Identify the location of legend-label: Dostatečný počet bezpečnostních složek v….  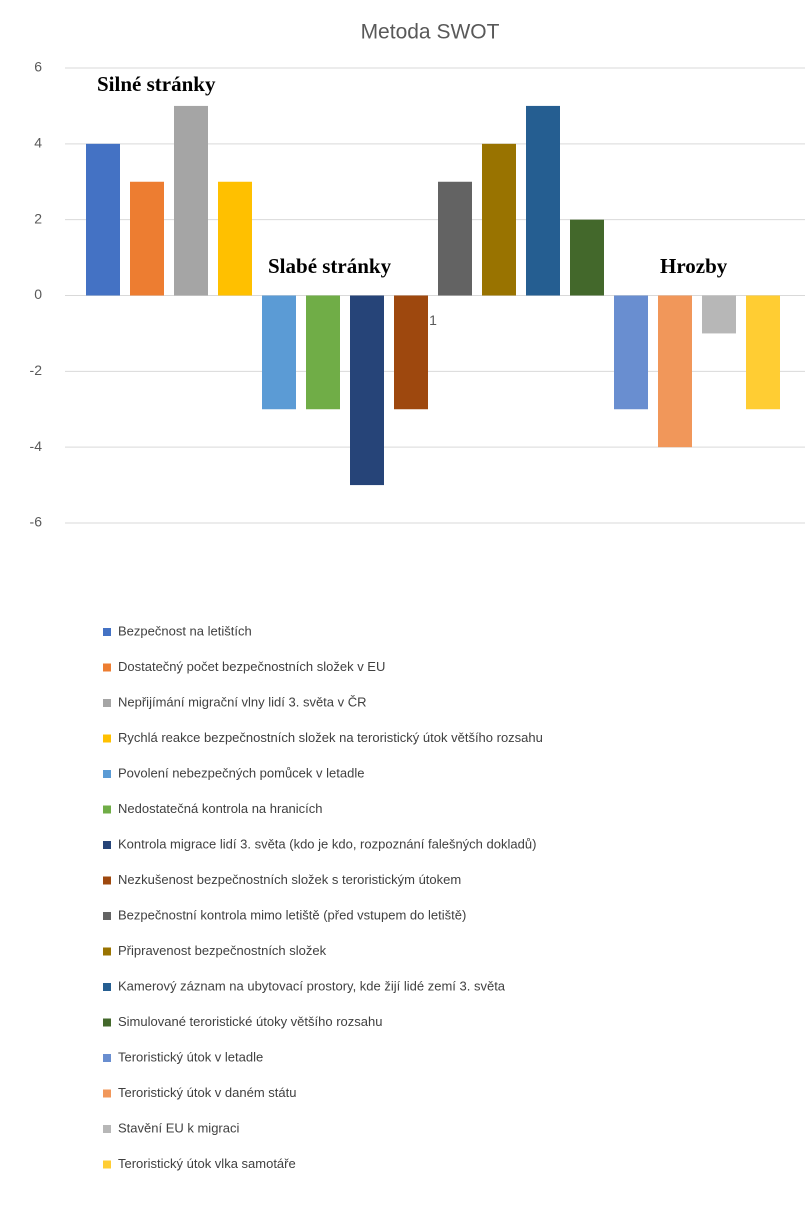
(251, 666).